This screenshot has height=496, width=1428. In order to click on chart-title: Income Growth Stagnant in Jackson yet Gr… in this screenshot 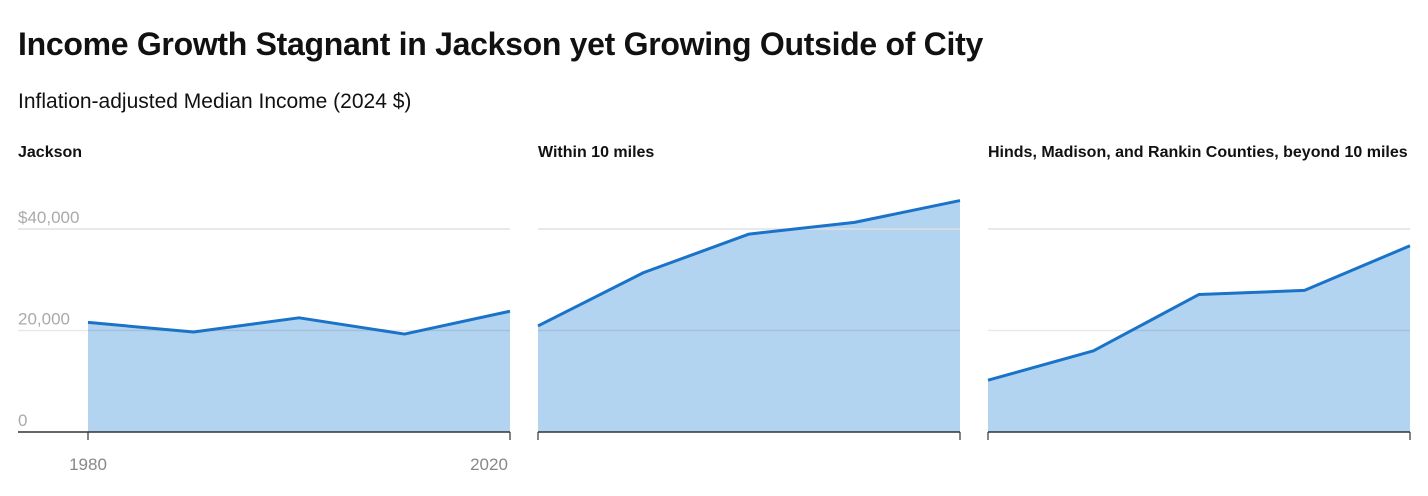, I will do `click(500, 44)`.